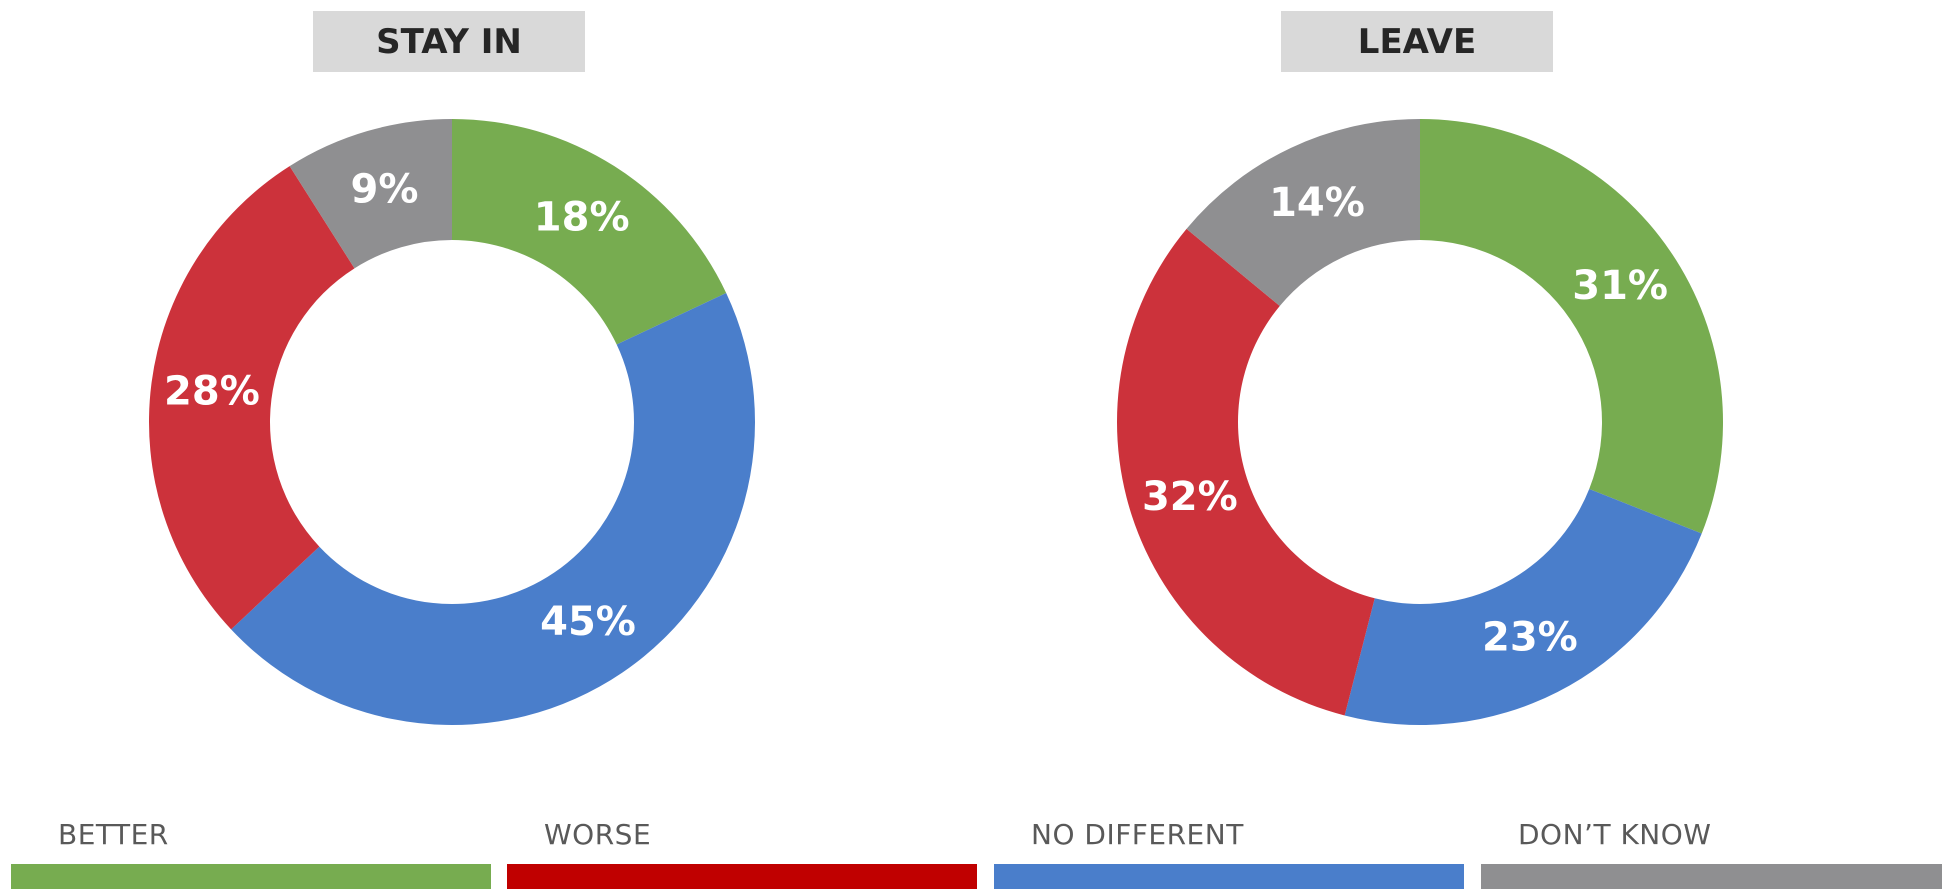  What do you see at coordinates (588, 622) in the screenshot?
I see `slice-label-stay-in-no-different: 45%` at bounding box center [588, 622].